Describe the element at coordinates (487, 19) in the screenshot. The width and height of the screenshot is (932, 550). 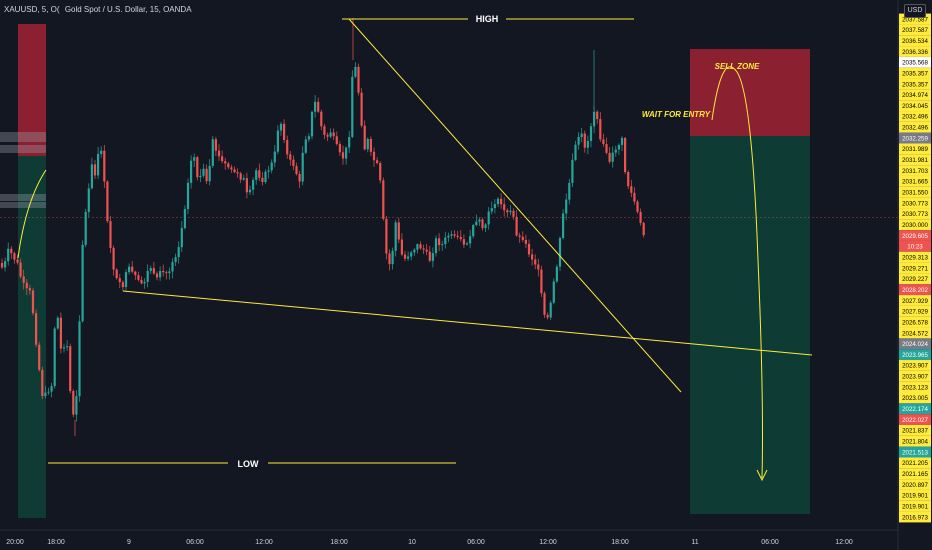
I see `high-label: HIGH` at that location.